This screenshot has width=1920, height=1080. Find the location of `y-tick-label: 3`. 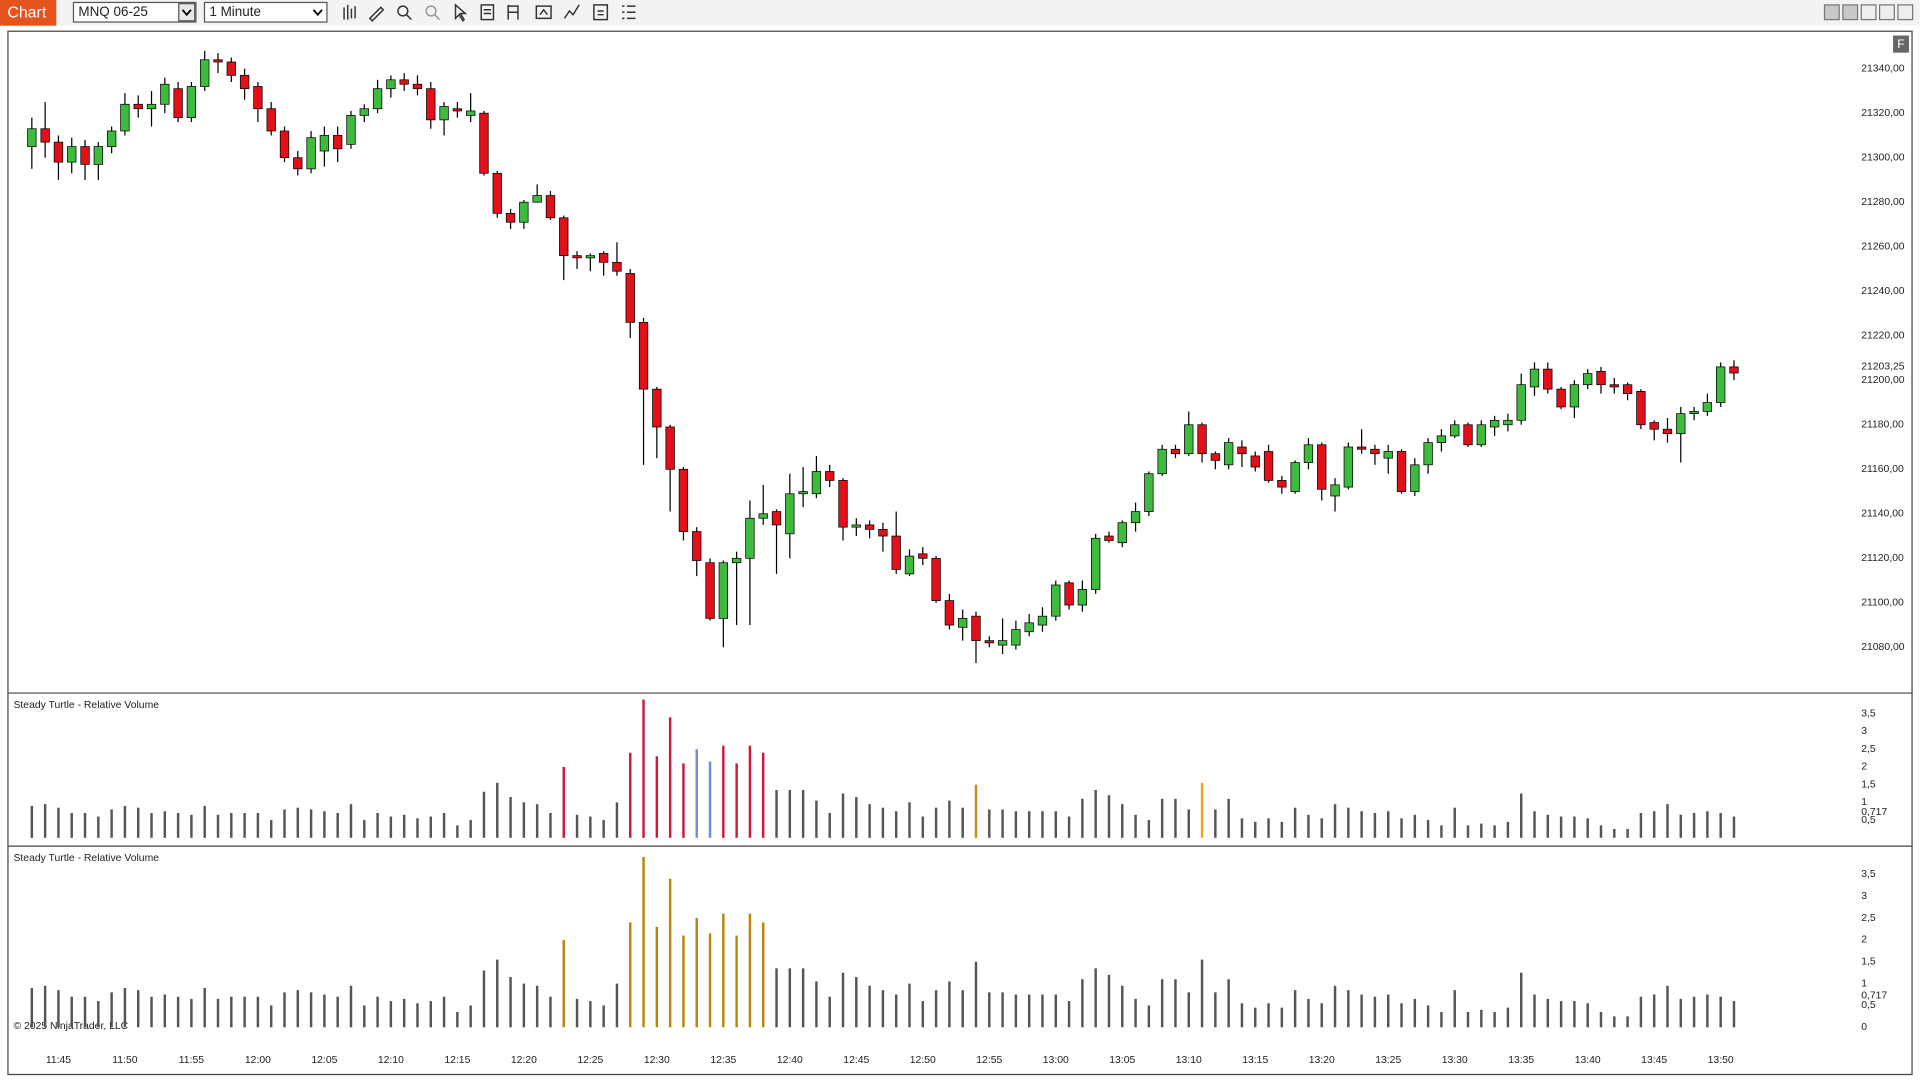

y-tick-label: 3 is located at coordinates (1864, 731).